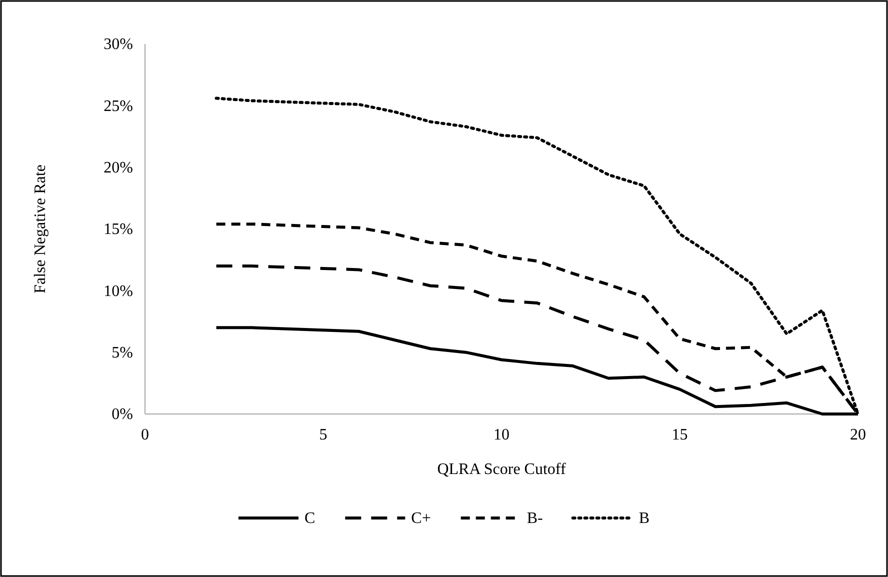 Image resolution: width=888 pixels, height=577 pixels. What do you see at coordinates (145, 435) in the screenshot?
I see `x-tick-label: 0` at bounding box center [145, 435].